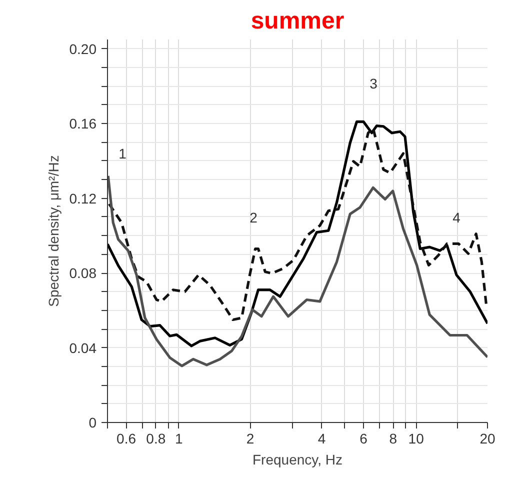  What do you see at coordinates (297, 21) in the screenshot?
I see `chart-title: summer` at bounding box center [297, 21].